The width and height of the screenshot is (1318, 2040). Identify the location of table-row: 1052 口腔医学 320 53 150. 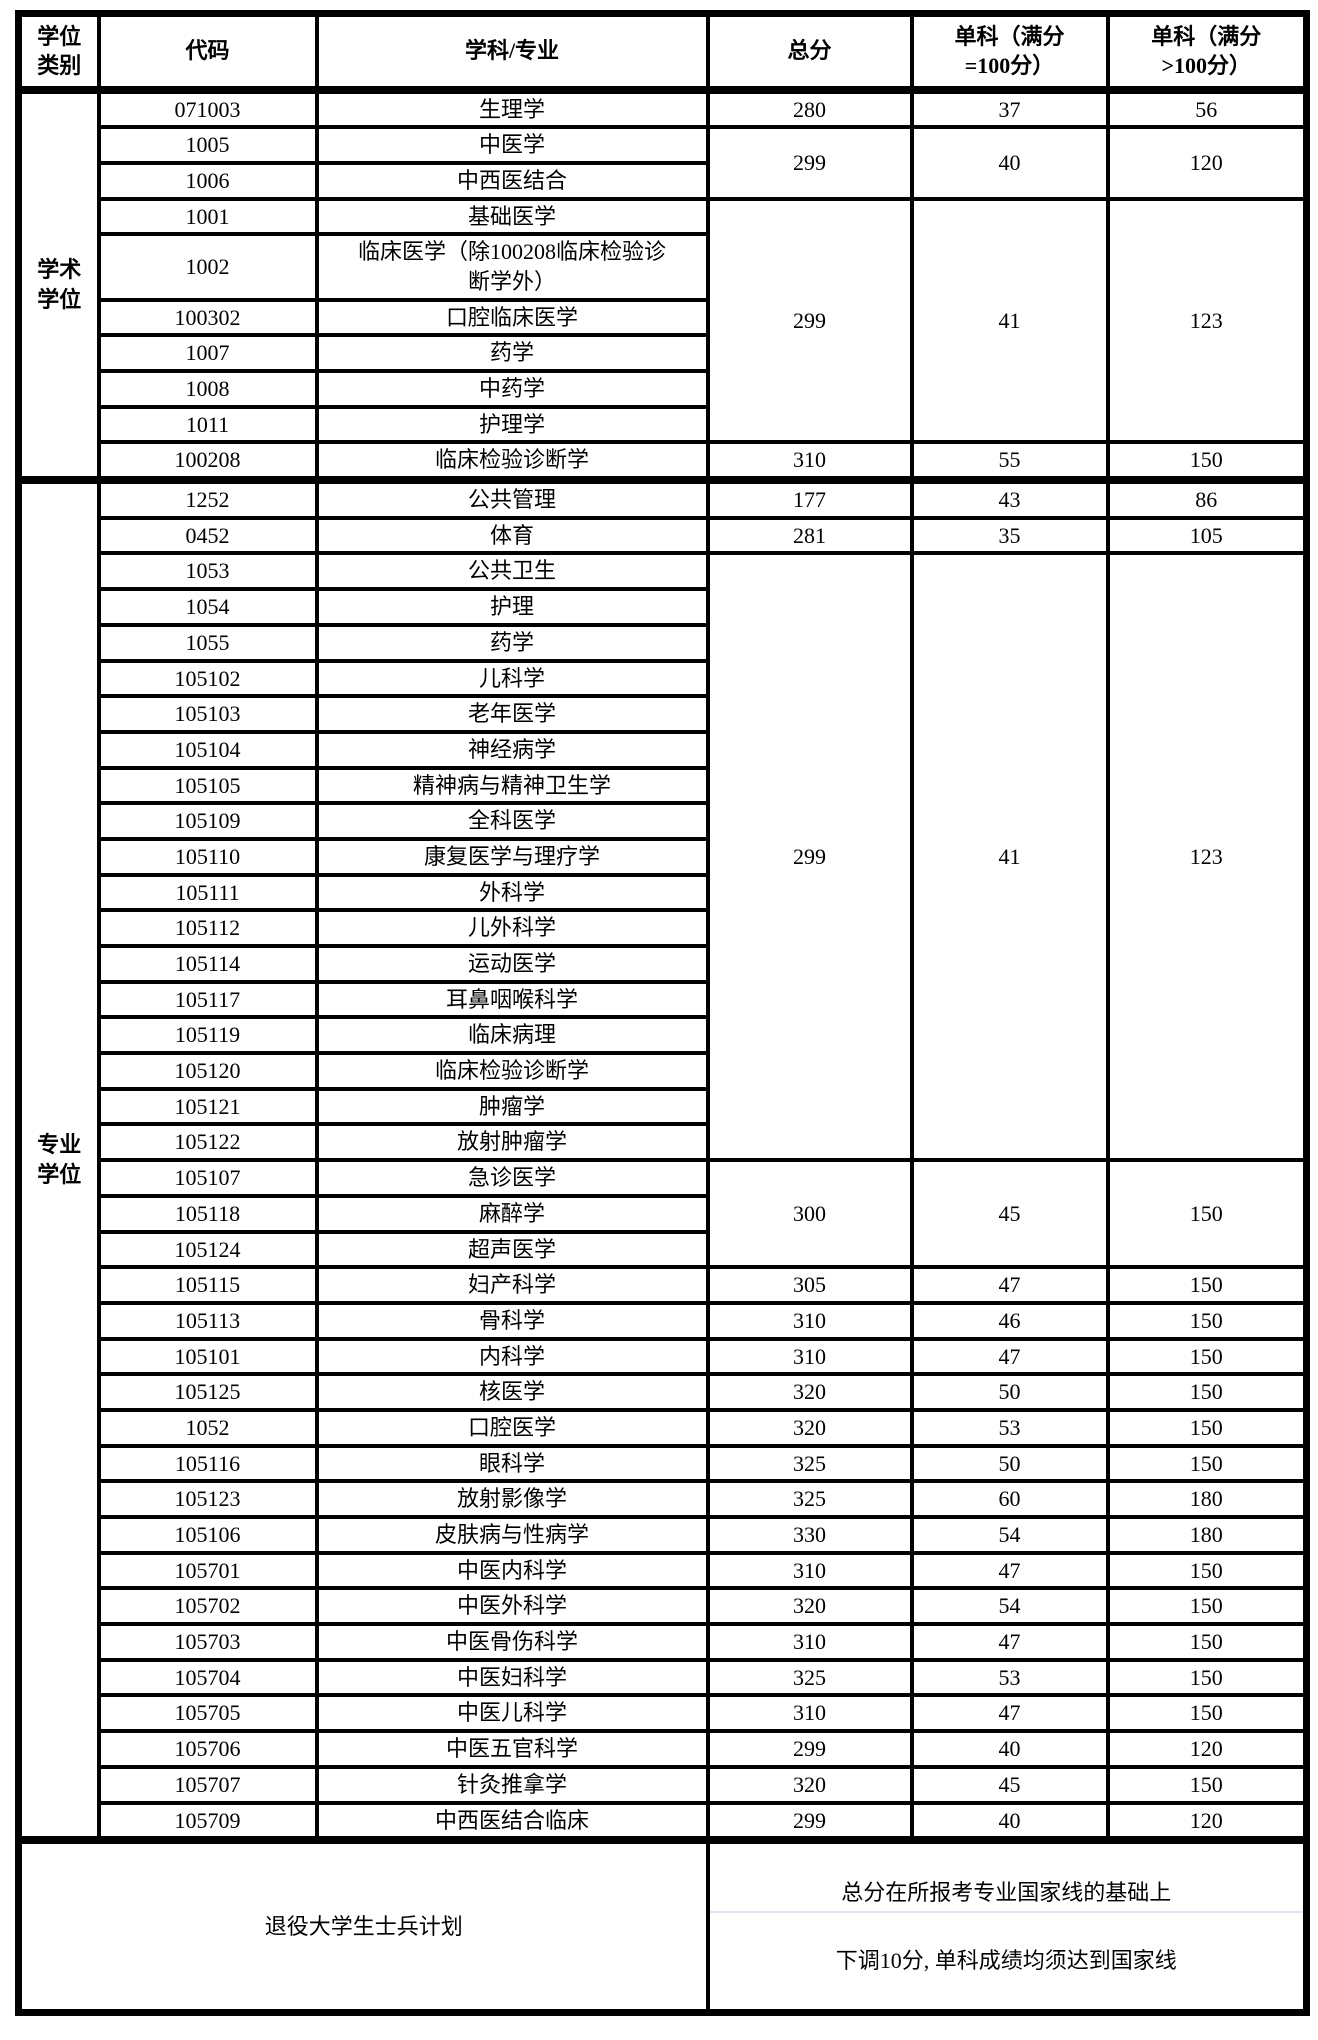
(664, 1427).